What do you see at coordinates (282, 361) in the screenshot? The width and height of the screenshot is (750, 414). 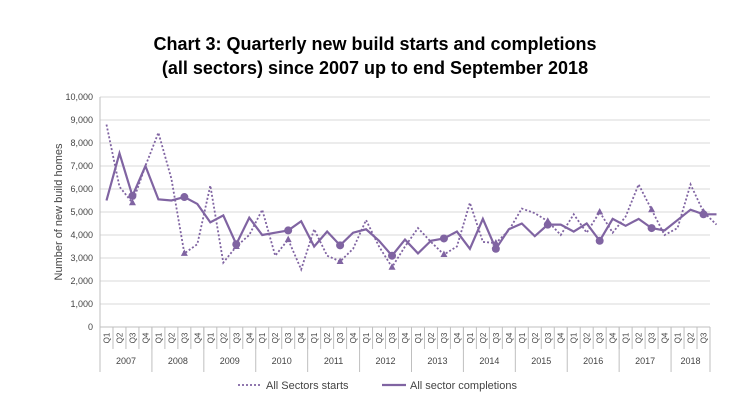 I see `year-label: 2010` at bounding box center [282, 361].